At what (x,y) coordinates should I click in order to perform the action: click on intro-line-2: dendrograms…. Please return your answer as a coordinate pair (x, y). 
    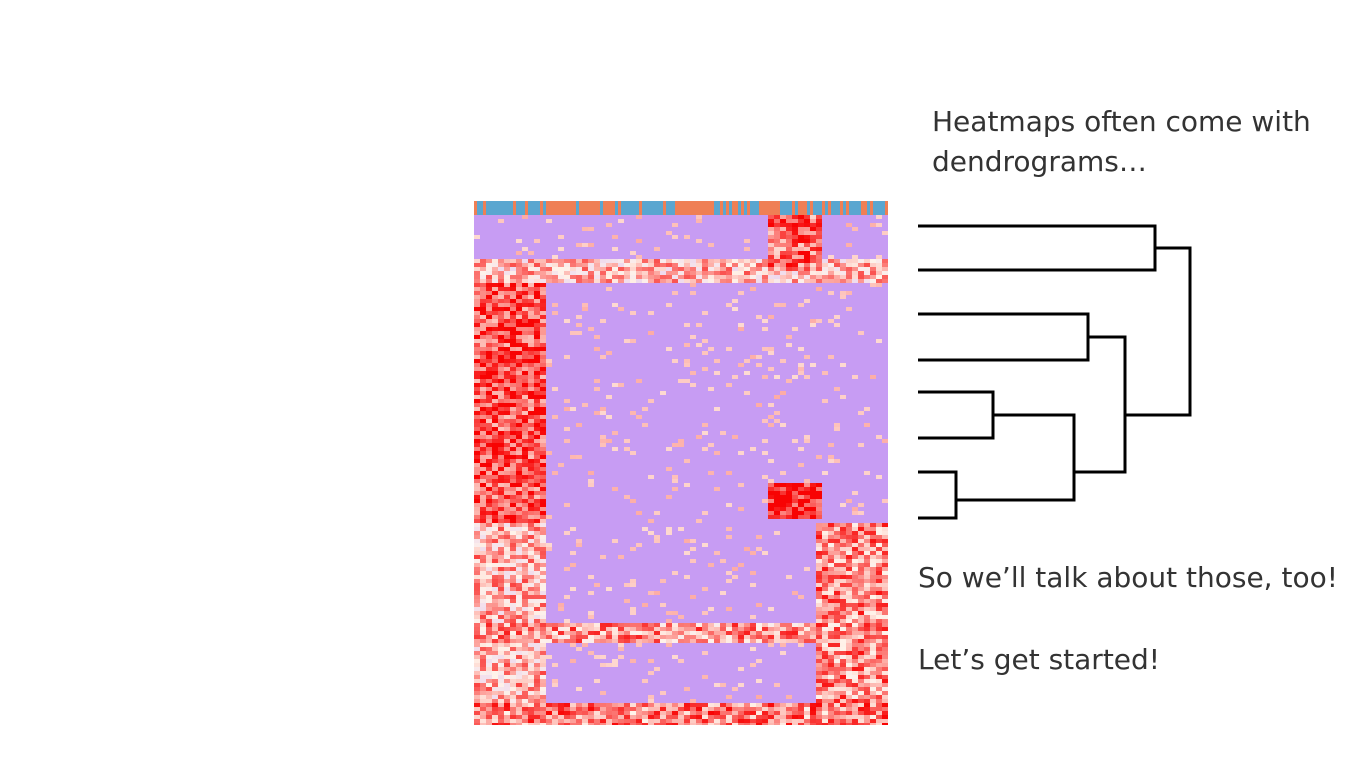
    Looking at the image, I should click on (1039, 161).